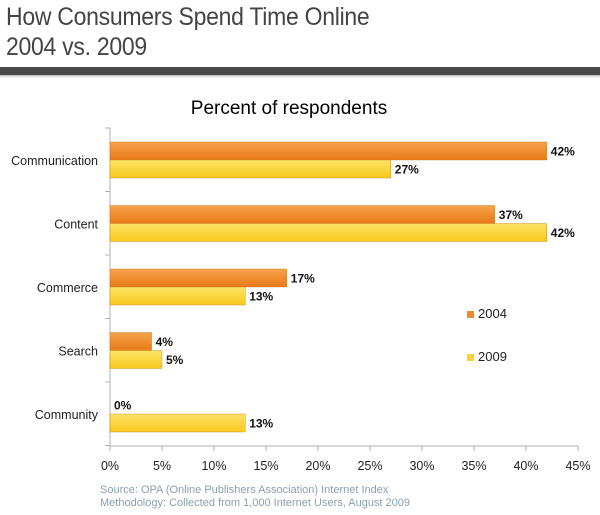 This screenshot has height=515, width=600. I want to click on x-tick-label: 15%, so click(265, 466).